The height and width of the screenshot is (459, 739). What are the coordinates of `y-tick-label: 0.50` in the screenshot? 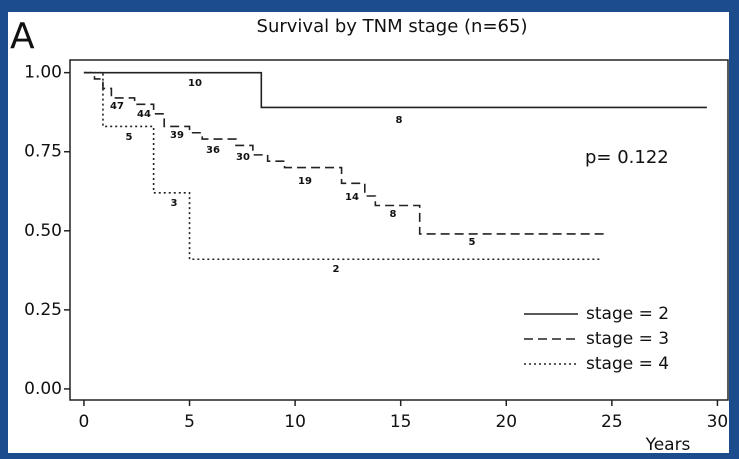 It's located at (43, 231).